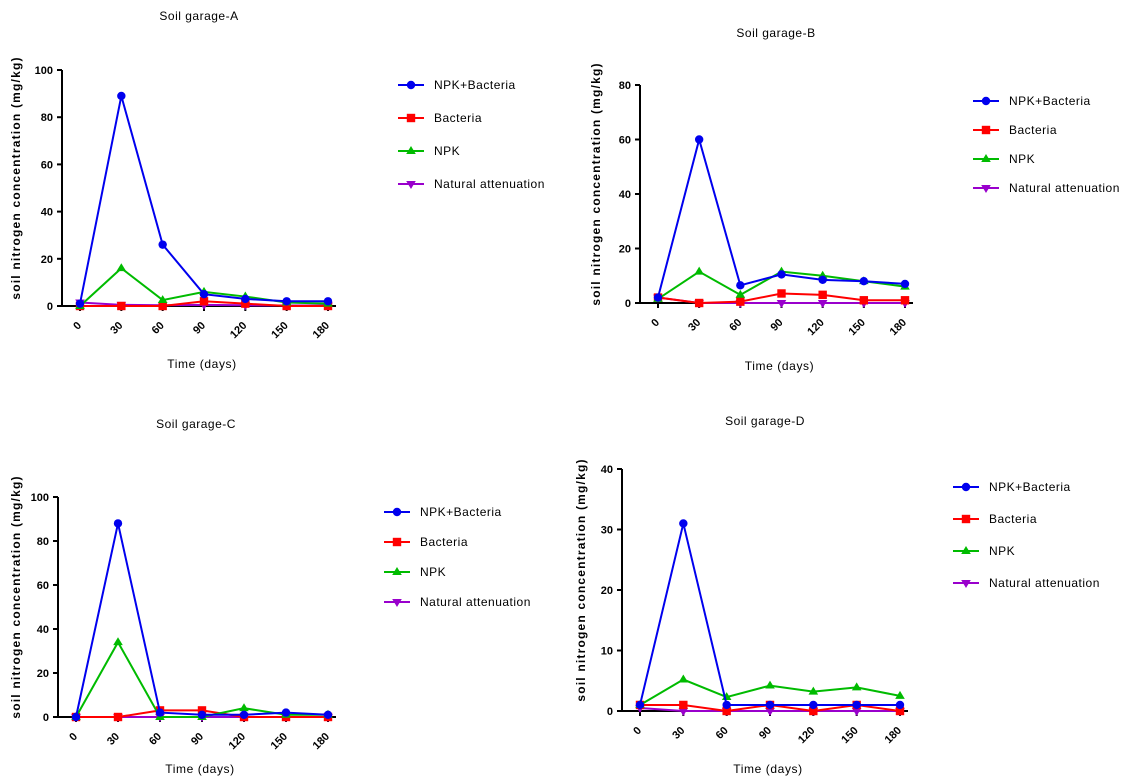 Image resolution: width=1138 pixels, height=782 pixels. I want to click on chart-title: Soil garage-A, so click(198, 16).